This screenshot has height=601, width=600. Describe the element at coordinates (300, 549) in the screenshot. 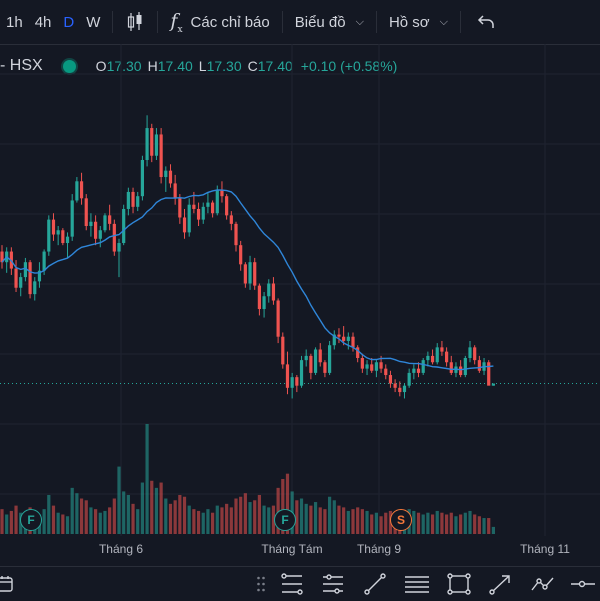

I see `time-axis: Tháng 6 Tháng Tám Tháng 9 Tháng 11` at that location.